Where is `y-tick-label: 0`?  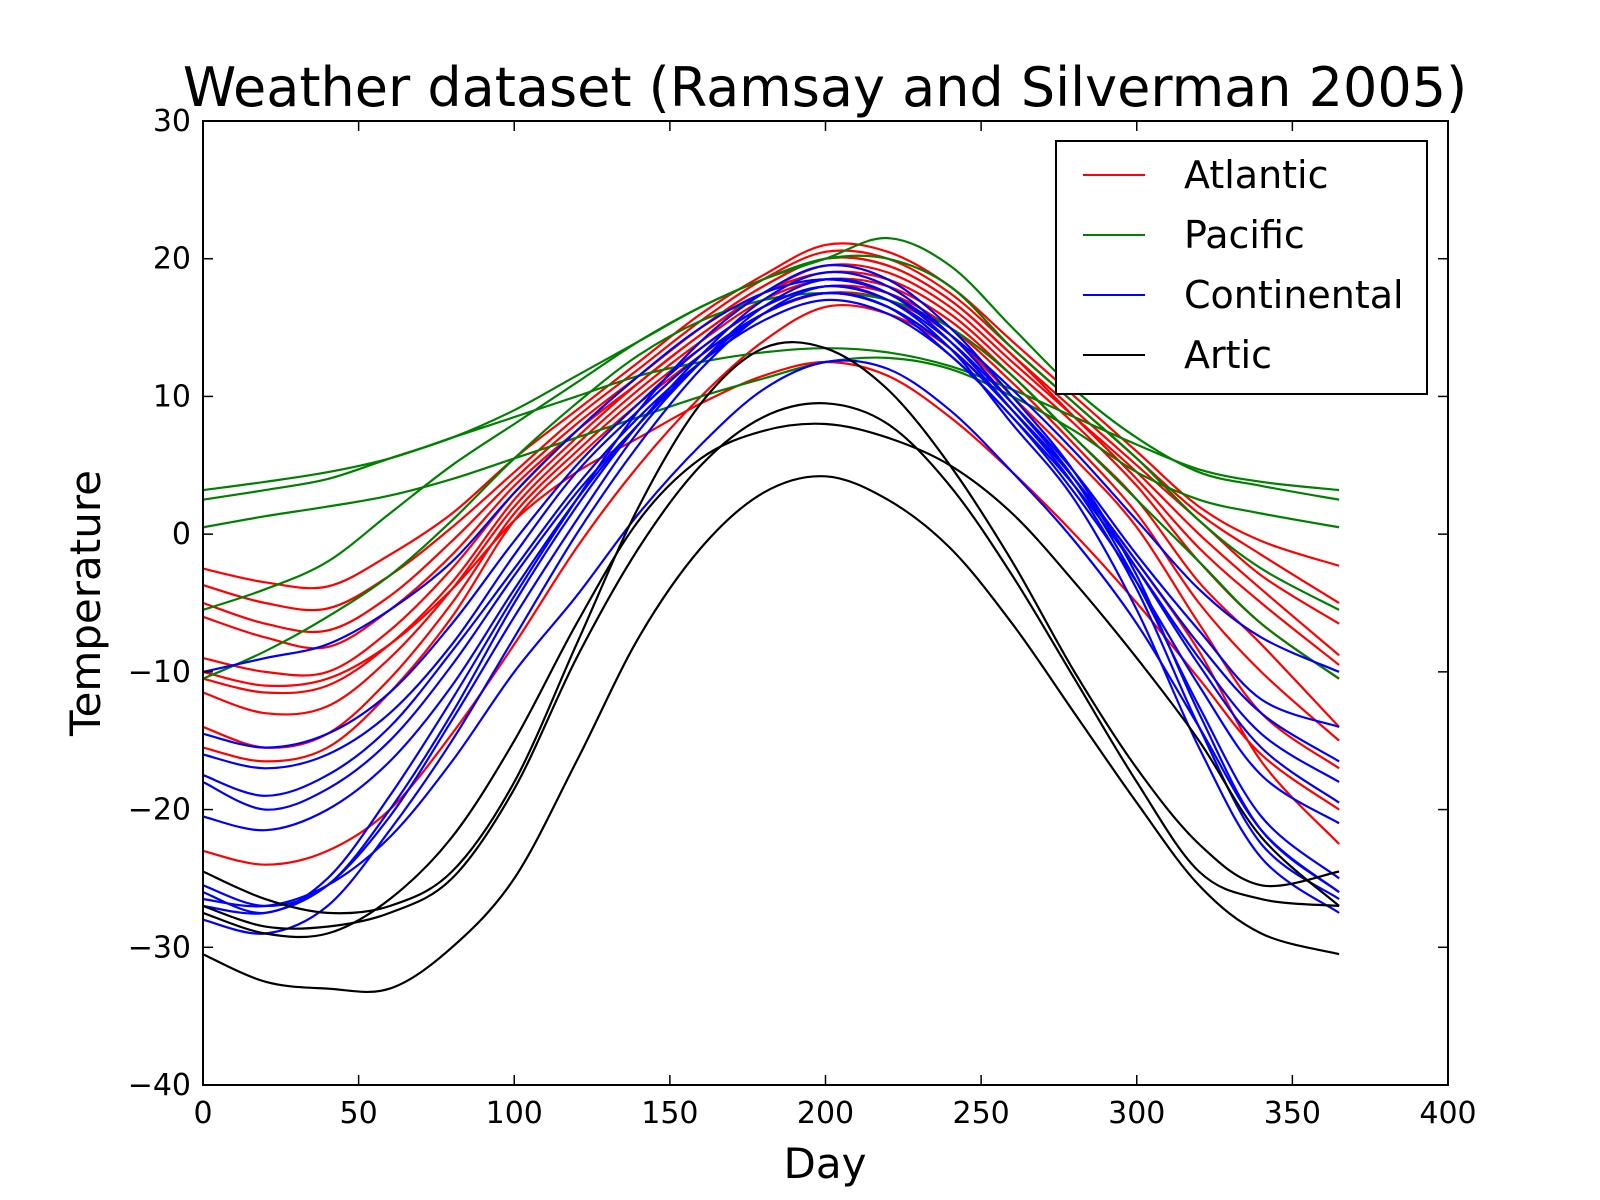 y-tick-label: 0 is located at coordinates (181, 534).